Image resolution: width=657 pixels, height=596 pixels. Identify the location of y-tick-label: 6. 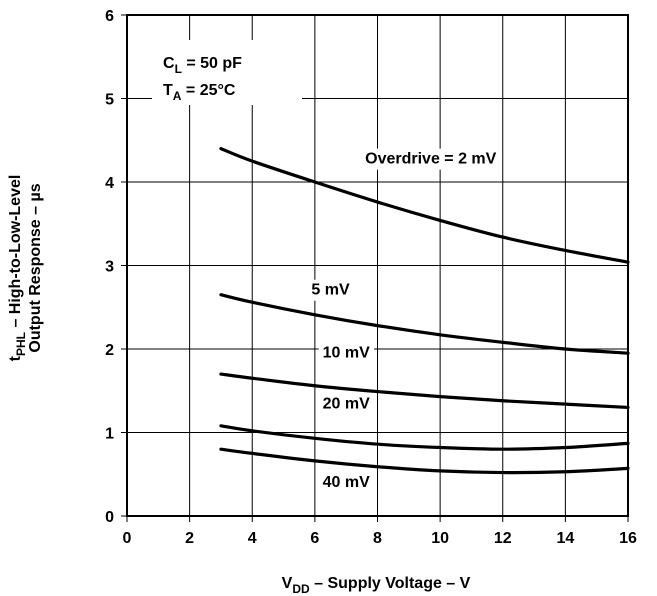
(109, 16).